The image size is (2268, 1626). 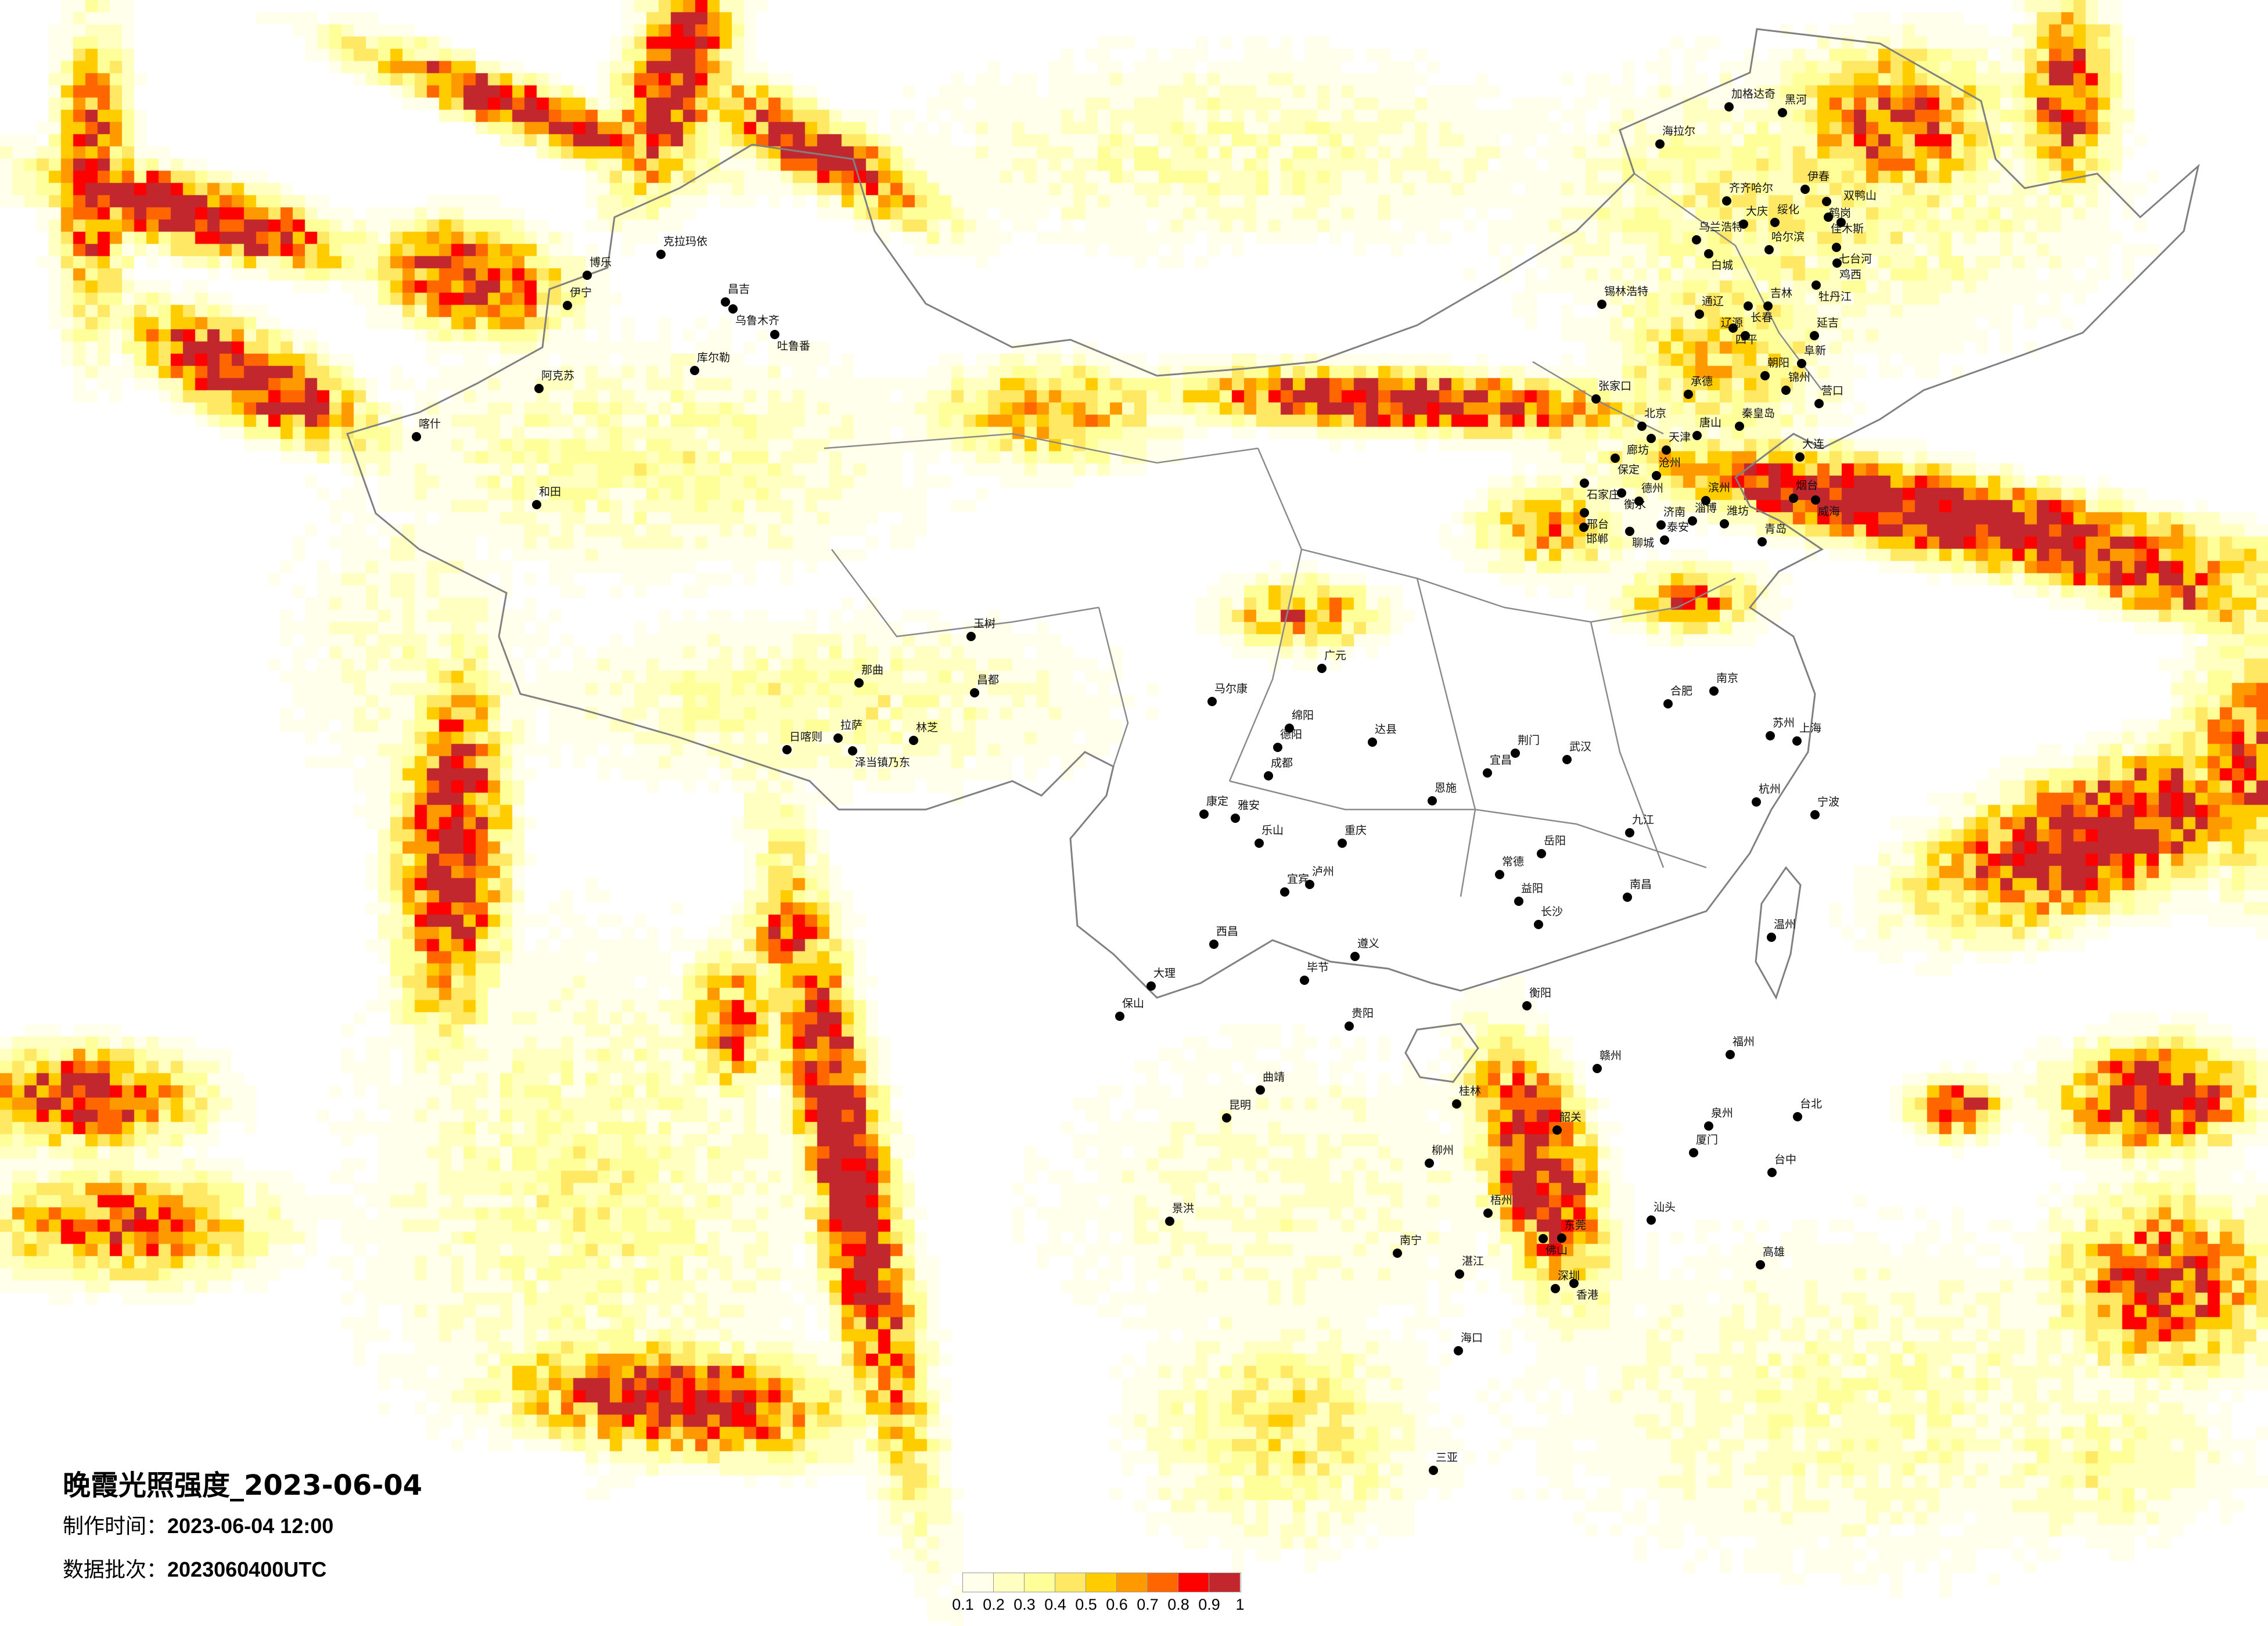 What do you see at coordinates (714, 358) in the screenshot?
I see `city-label: 库尔勒` at bounding box center [714, 358].